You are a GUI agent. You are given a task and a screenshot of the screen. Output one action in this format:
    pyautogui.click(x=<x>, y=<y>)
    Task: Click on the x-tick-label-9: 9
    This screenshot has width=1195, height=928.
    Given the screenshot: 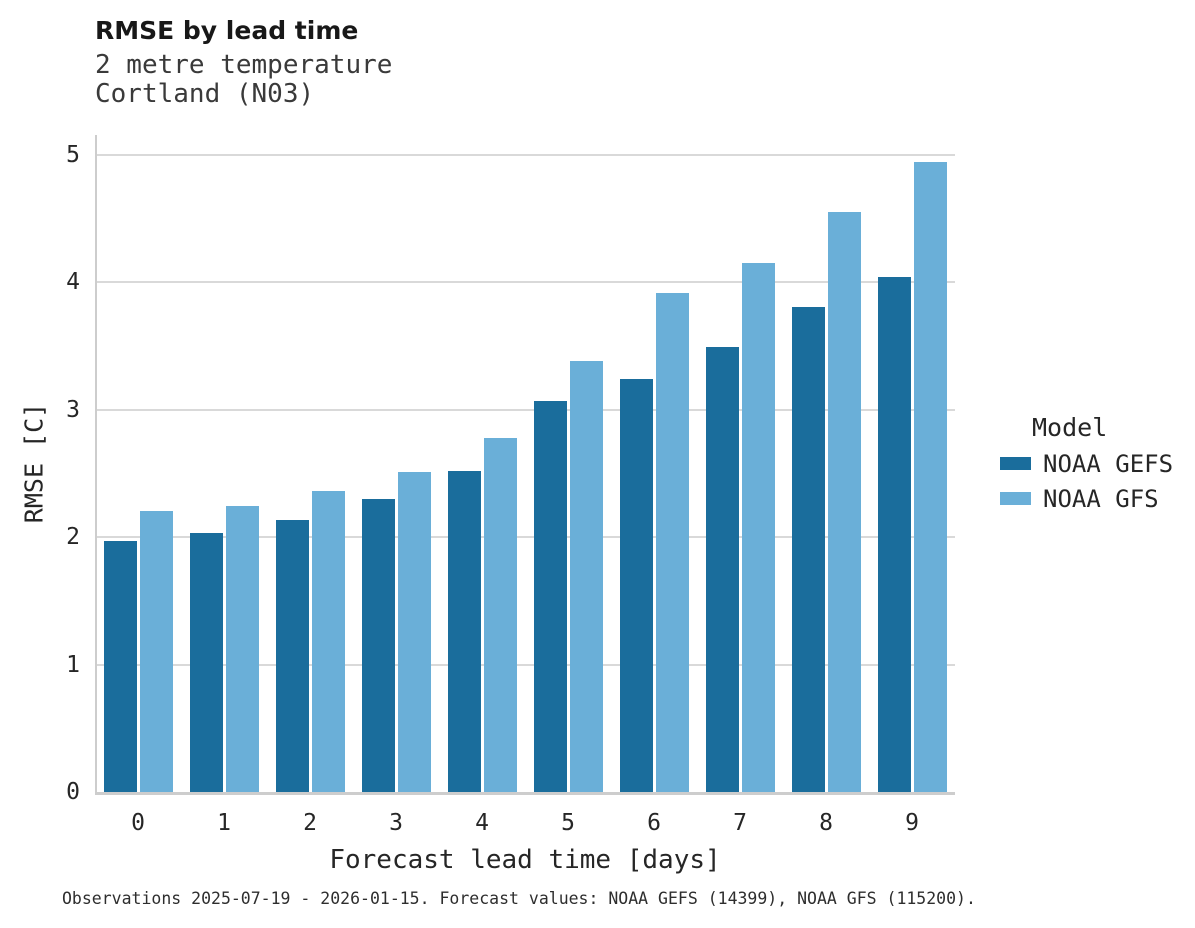 What is the action you would take?
    pyautogui.click(x=912, y=823)
    